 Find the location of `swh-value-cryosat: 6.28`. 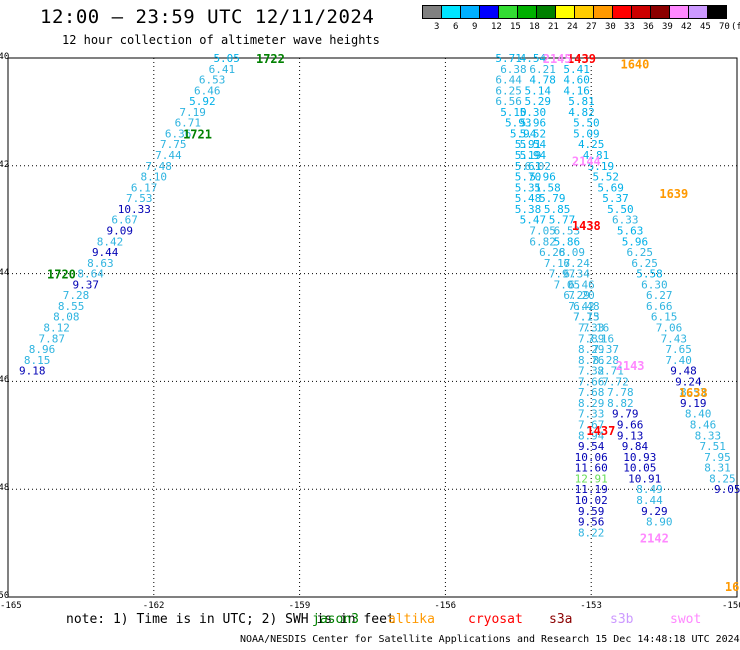

swh-value-cryosat: 6.28 is located at coordinates (552, 252).